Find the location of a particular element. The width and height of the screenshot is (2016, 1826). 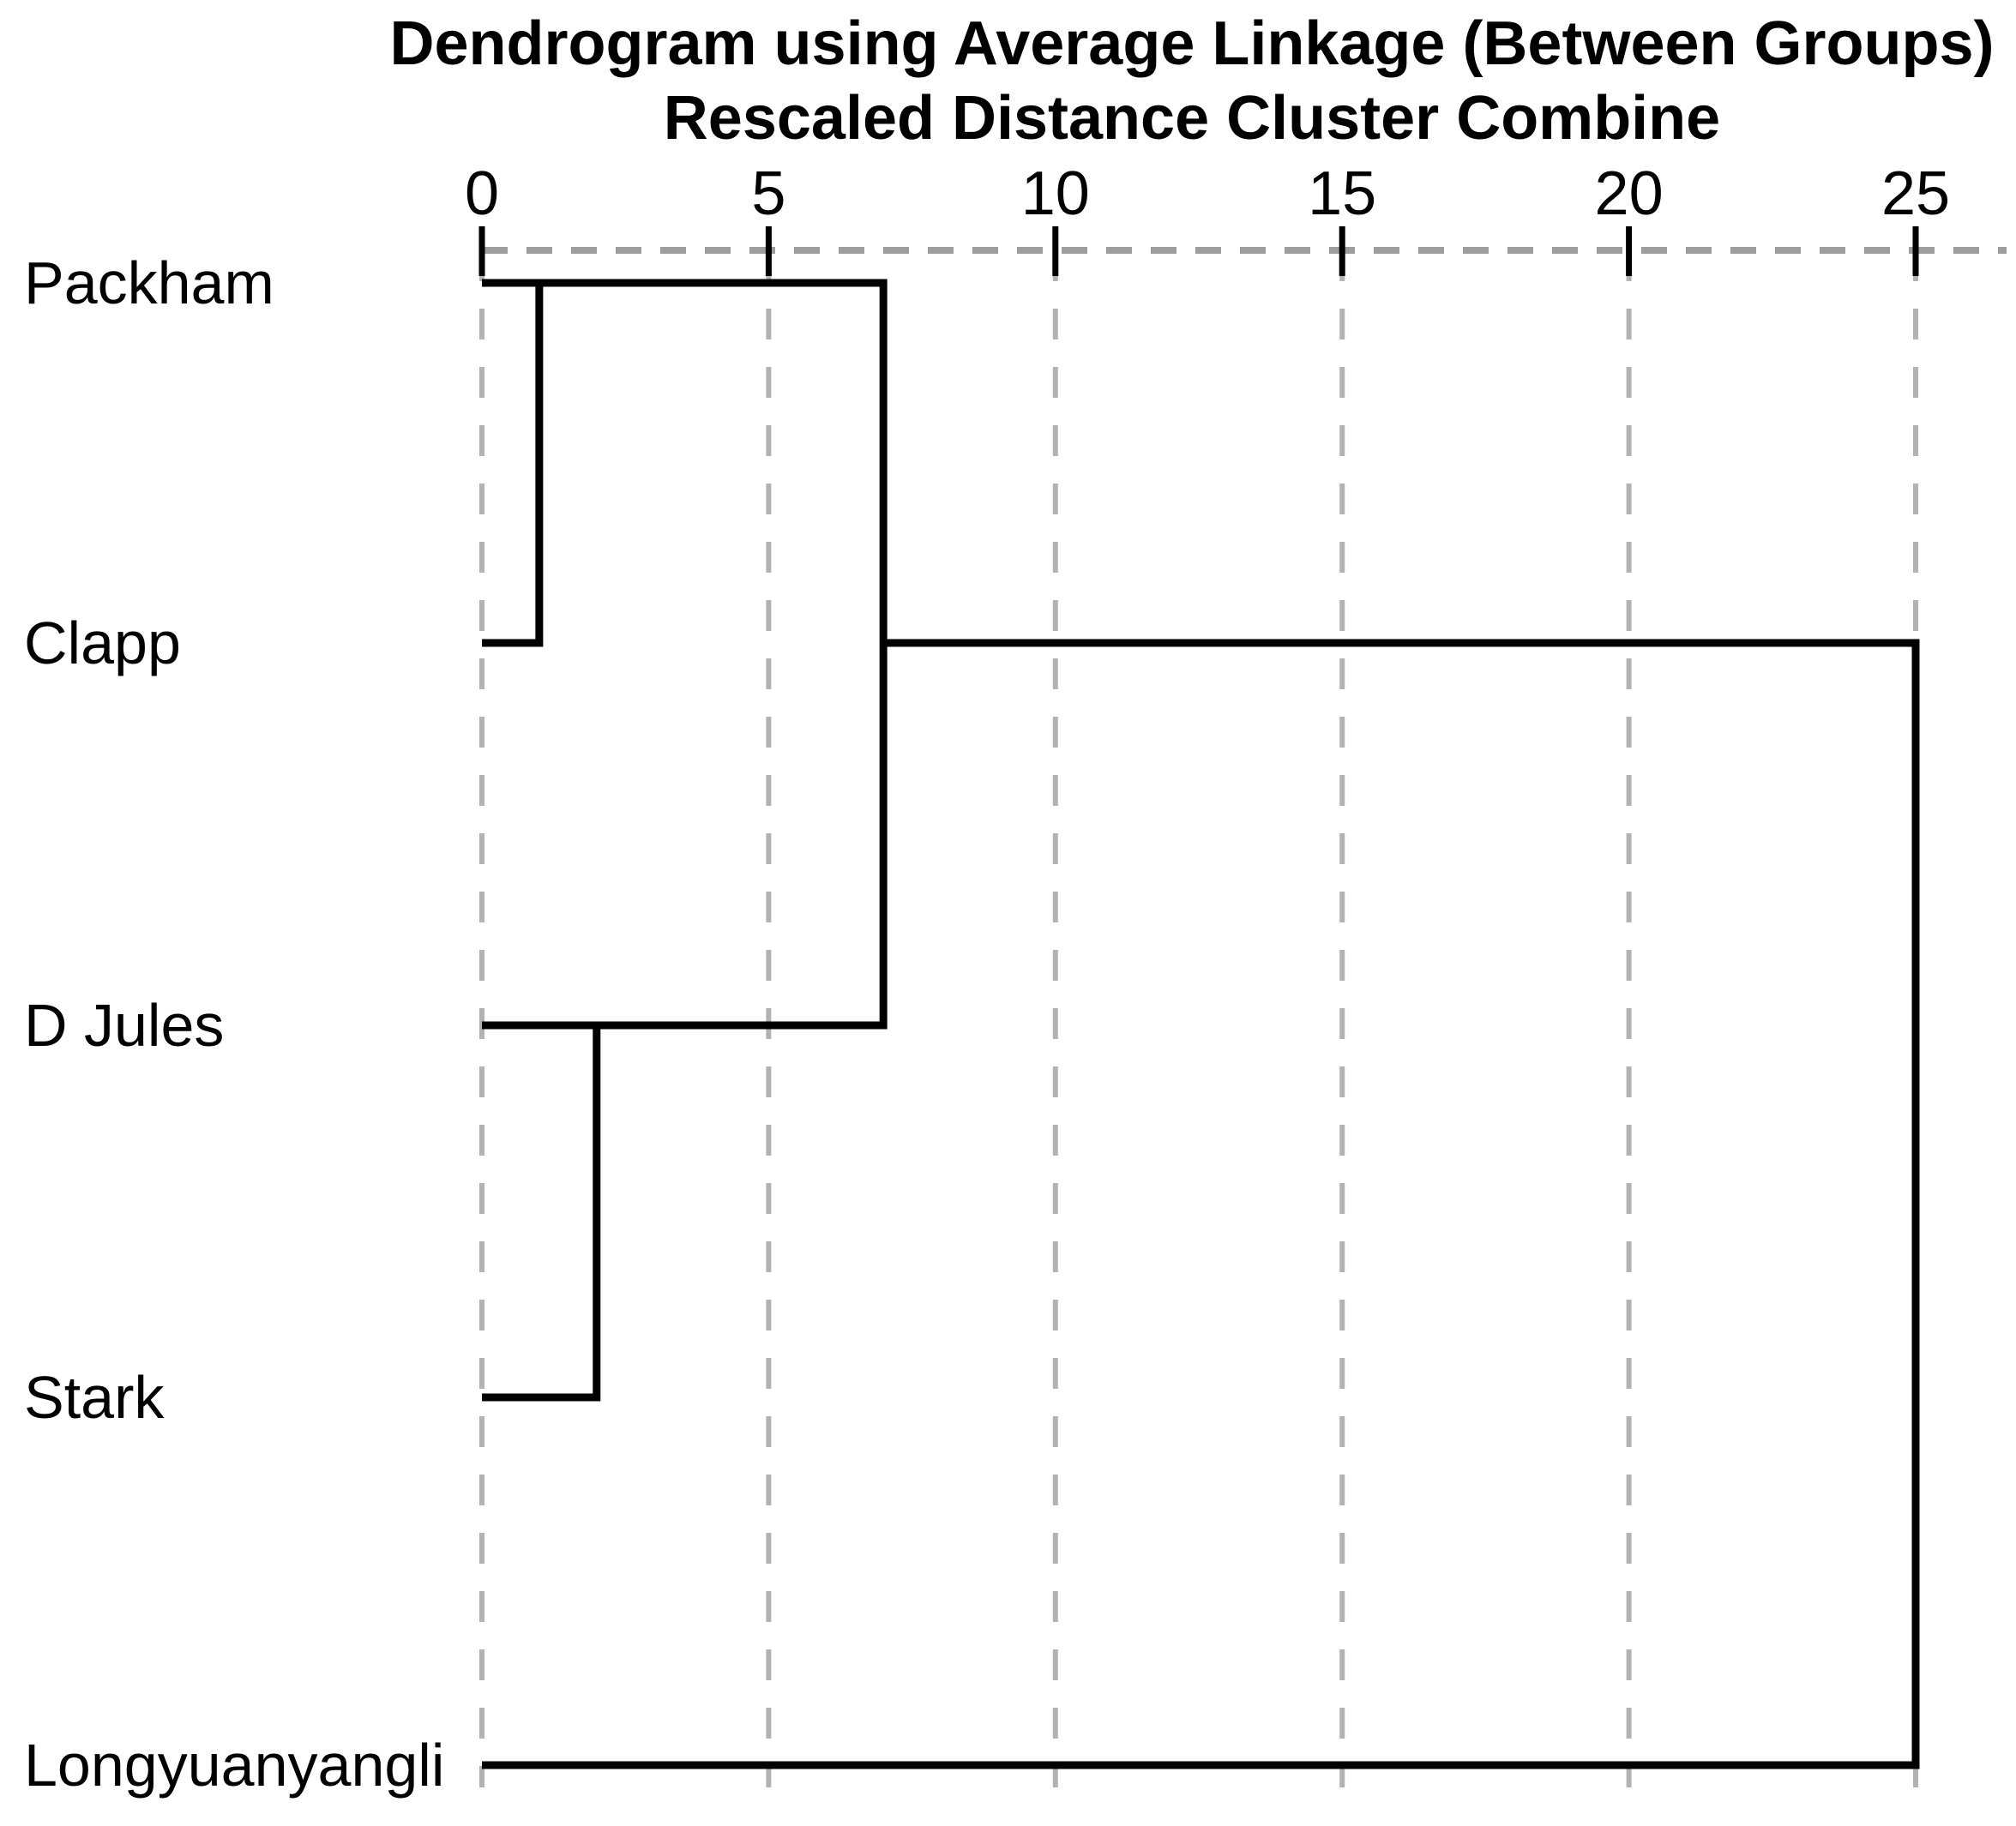

leaf-label: D Jules is located at coordinates (124, 1025).